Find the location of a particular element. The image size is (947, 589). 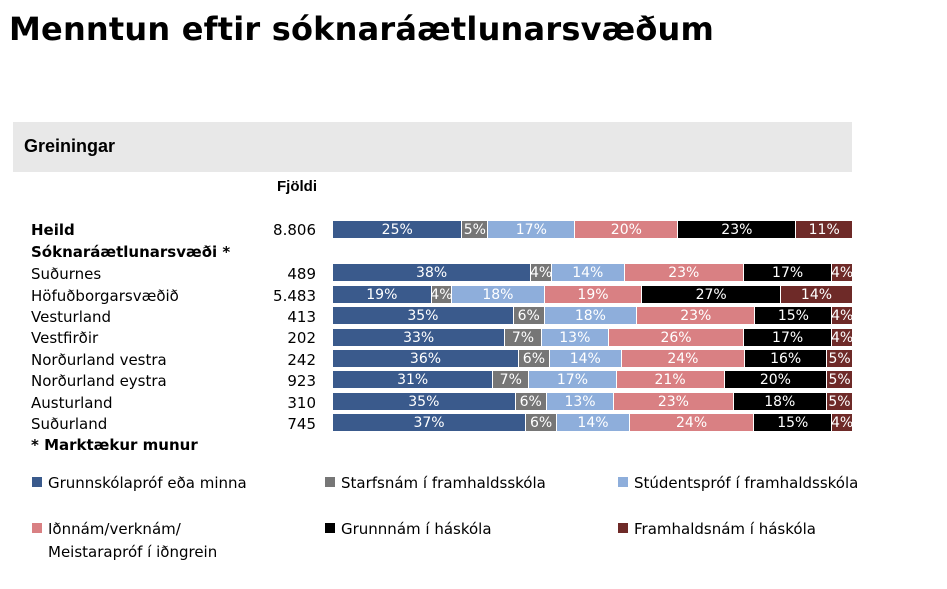

row-count: 489 is located at coordinates (301, 274).